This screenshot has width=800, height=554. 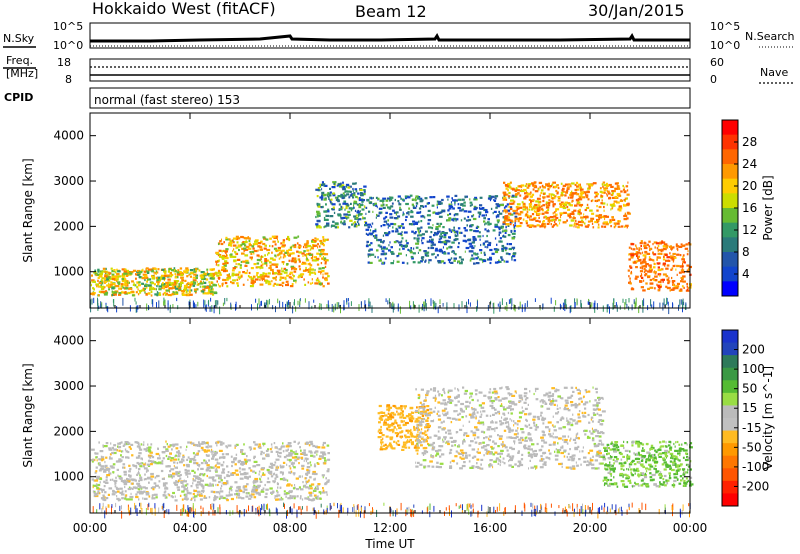 What do you see at coordinates (390, 35) in the screenshot?
I see `nsky-panel` at bounding box center [390, 35].